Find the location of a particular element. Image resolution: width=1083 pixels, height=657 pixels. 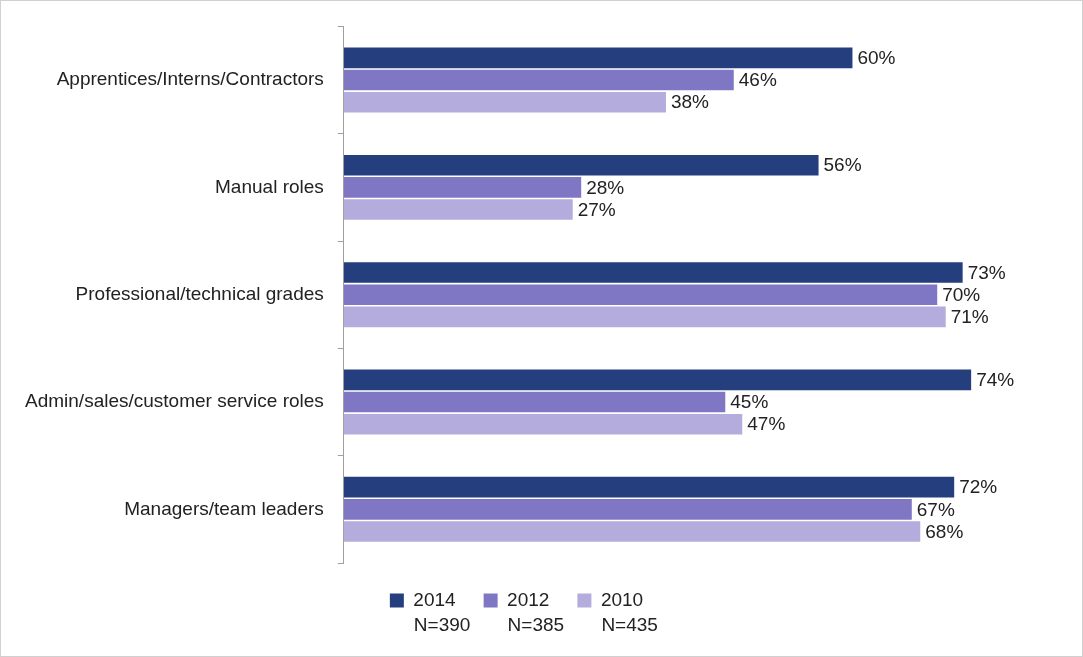

data-label: 47% is located at coordinates (766, 424).